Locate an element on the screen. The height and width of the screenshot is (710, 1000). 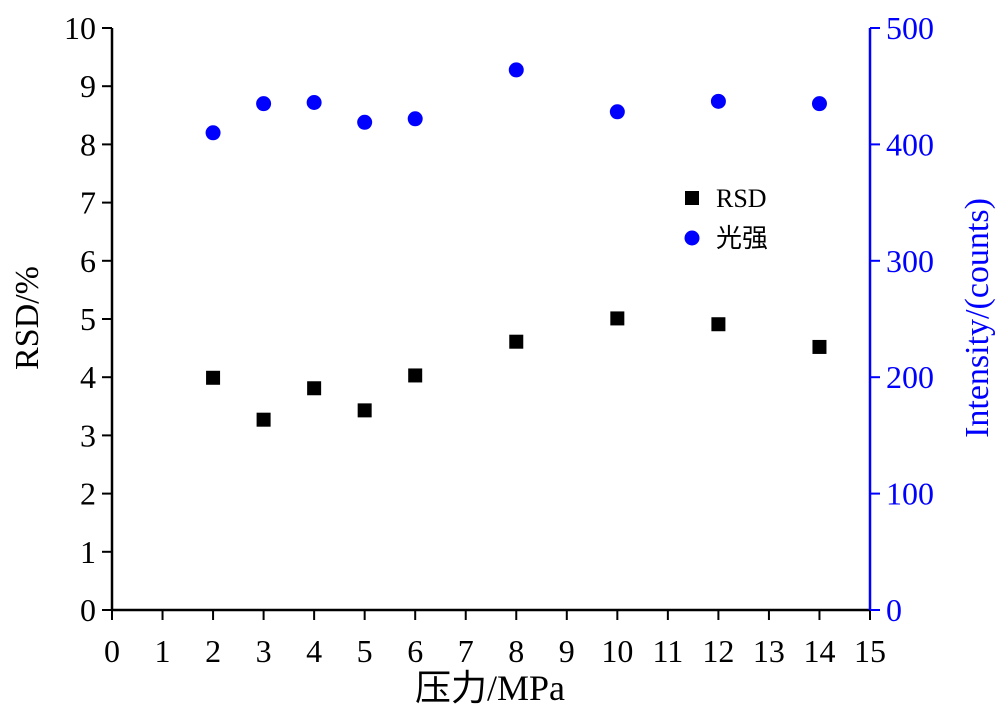
left-y-tick-label: 2 is located at coordinates (88, 494).